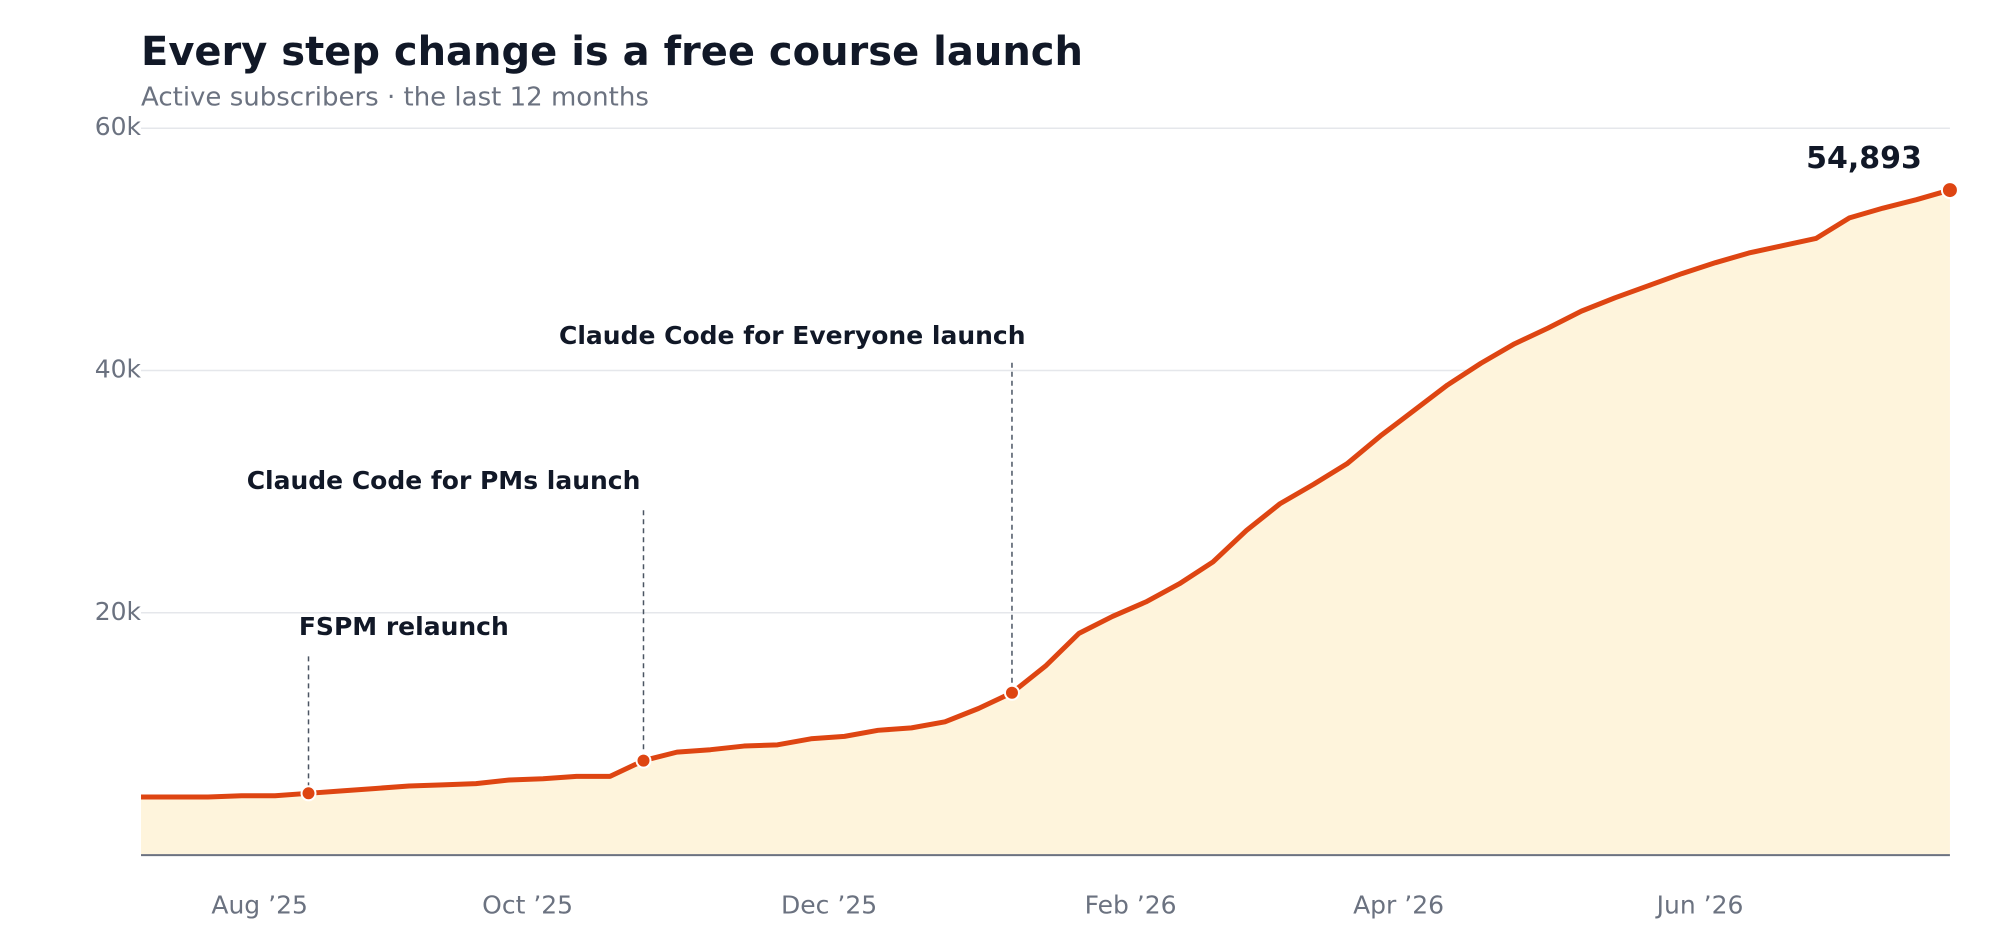  Describe the element at coordinates (118, 611) in the screenshot. I see `y-tick-label: 20k` at that location.